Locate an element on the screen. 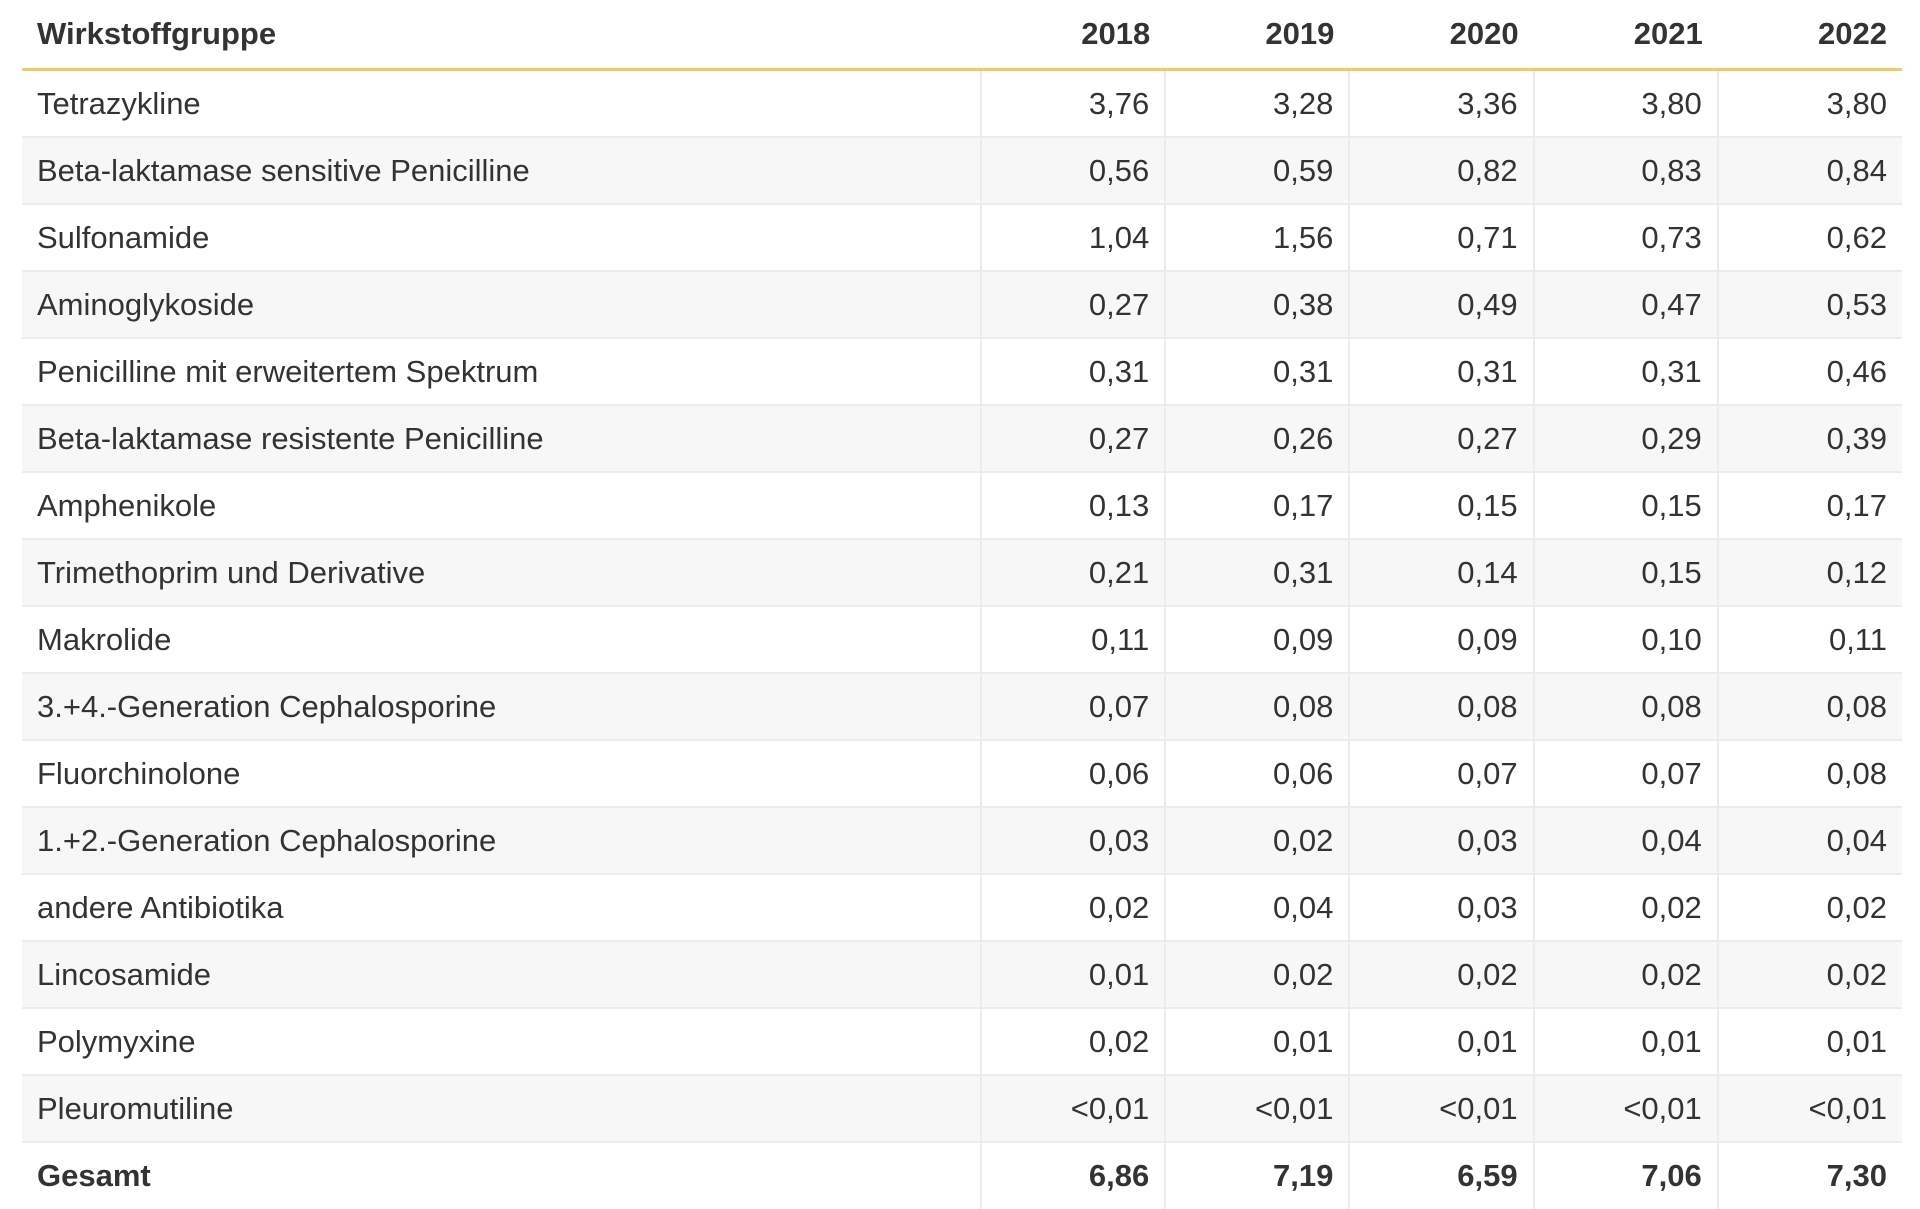 The width and height of the screenshot is (1920, 1209). value-cell-2019: 0,01 is located at coordinates (1257, 1041).